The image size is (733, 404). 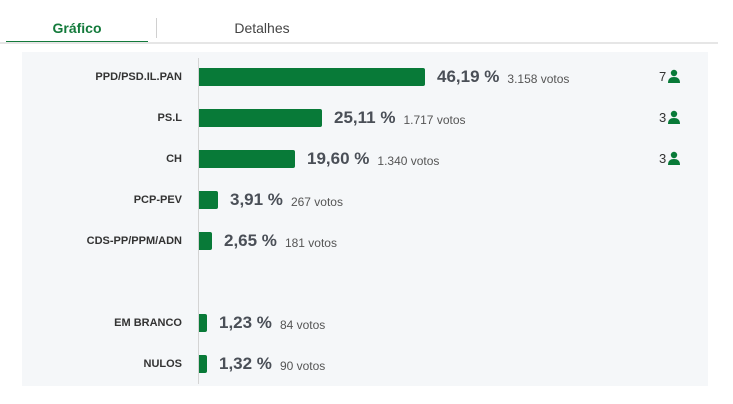 What do you see at coordinates (156, 28) in the screenshot?
I see `tab-separator` at bounding box center [156, 28].